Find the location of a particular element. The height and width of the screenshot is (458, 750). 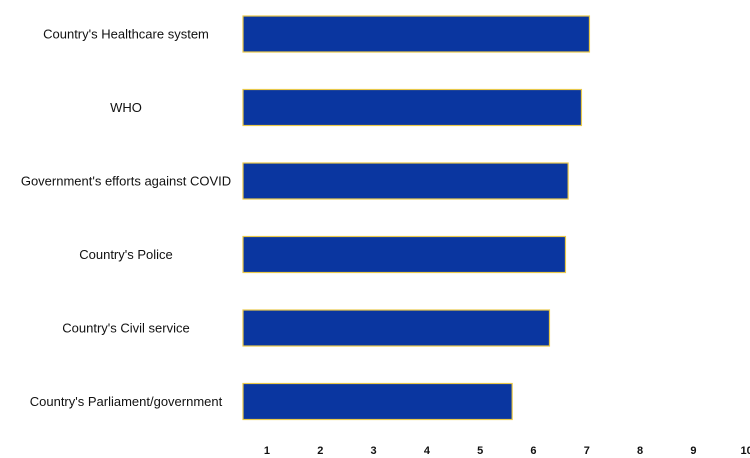

category-label: Country's Police is located at coordinates (126, 254).